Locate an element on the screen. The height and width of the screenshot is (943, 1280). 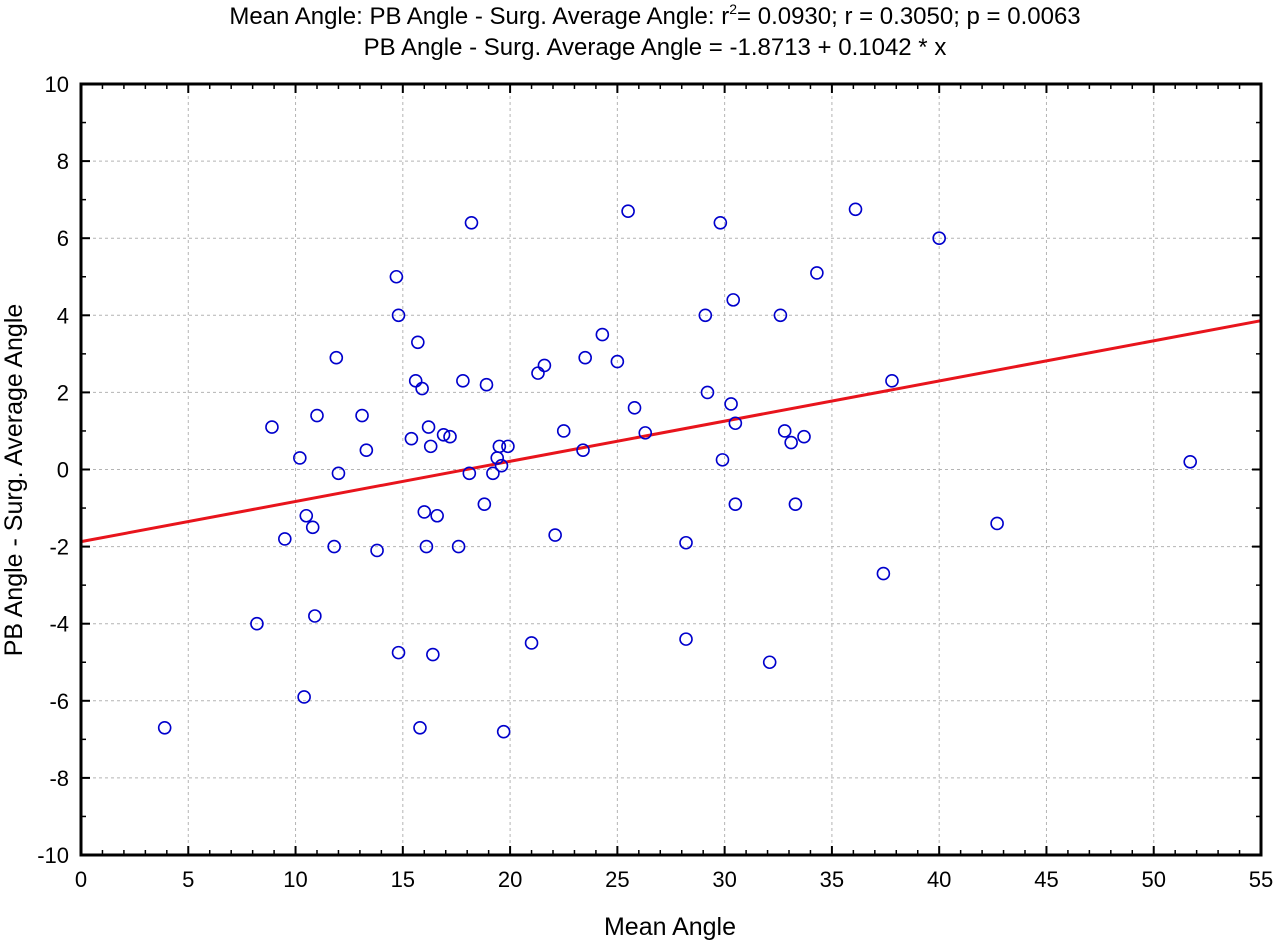
y-tick-label-10: 10 is located at coordinates (57, 84).